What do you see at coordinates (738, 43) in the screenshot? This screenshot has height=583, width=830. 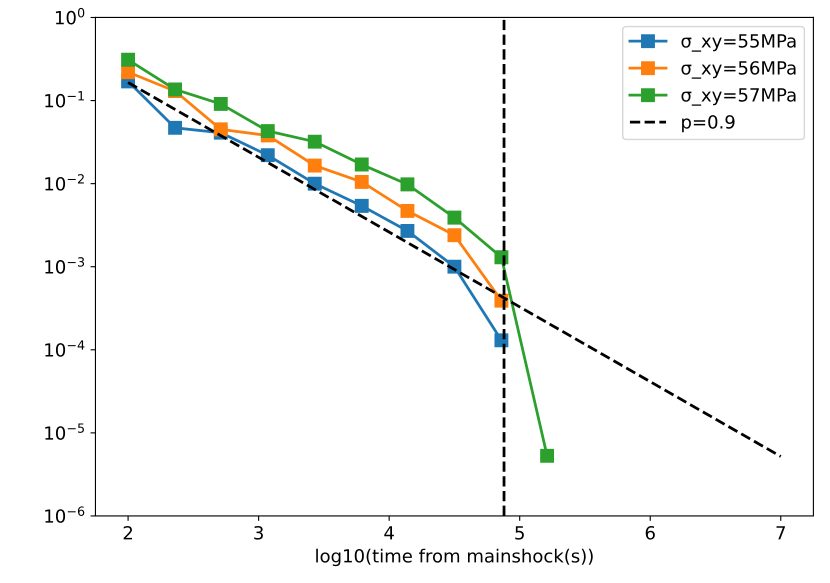 I see `legend-label: σ_xy=55MPa` at bounding box center [738, 43].